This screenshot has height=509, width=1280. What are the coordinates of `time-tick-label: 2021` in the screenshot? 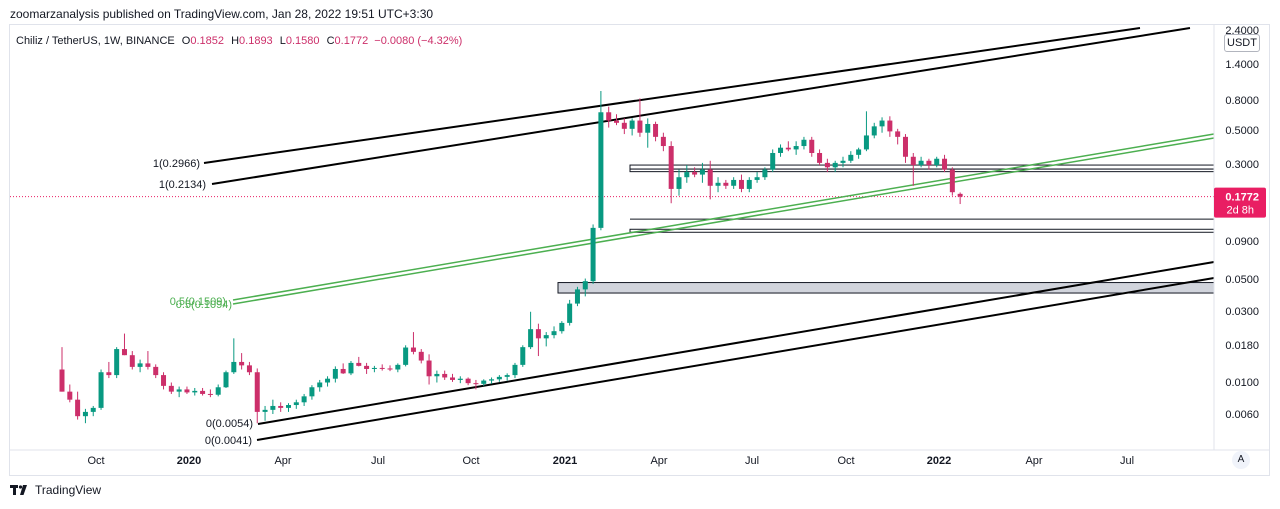 It's located at (565, 461).